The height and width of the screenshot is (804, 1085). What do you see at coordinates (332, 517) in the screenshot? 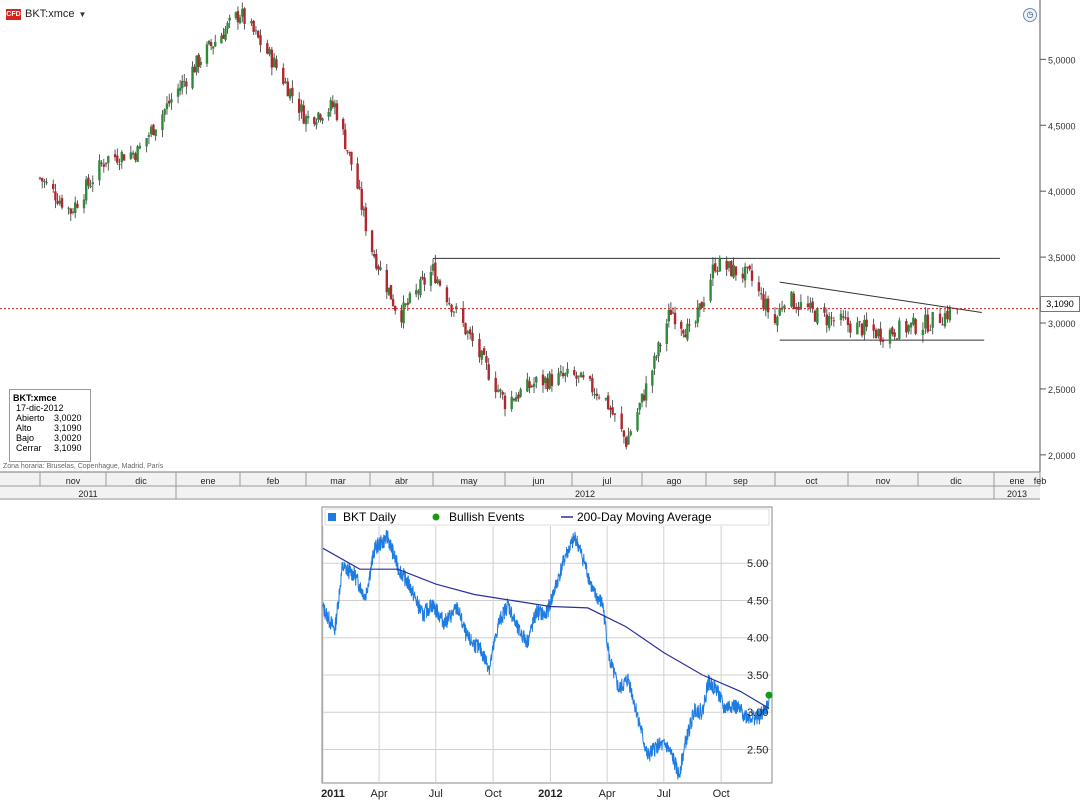
I see `legend-swatch-daily` at bounding box center [332, 517].